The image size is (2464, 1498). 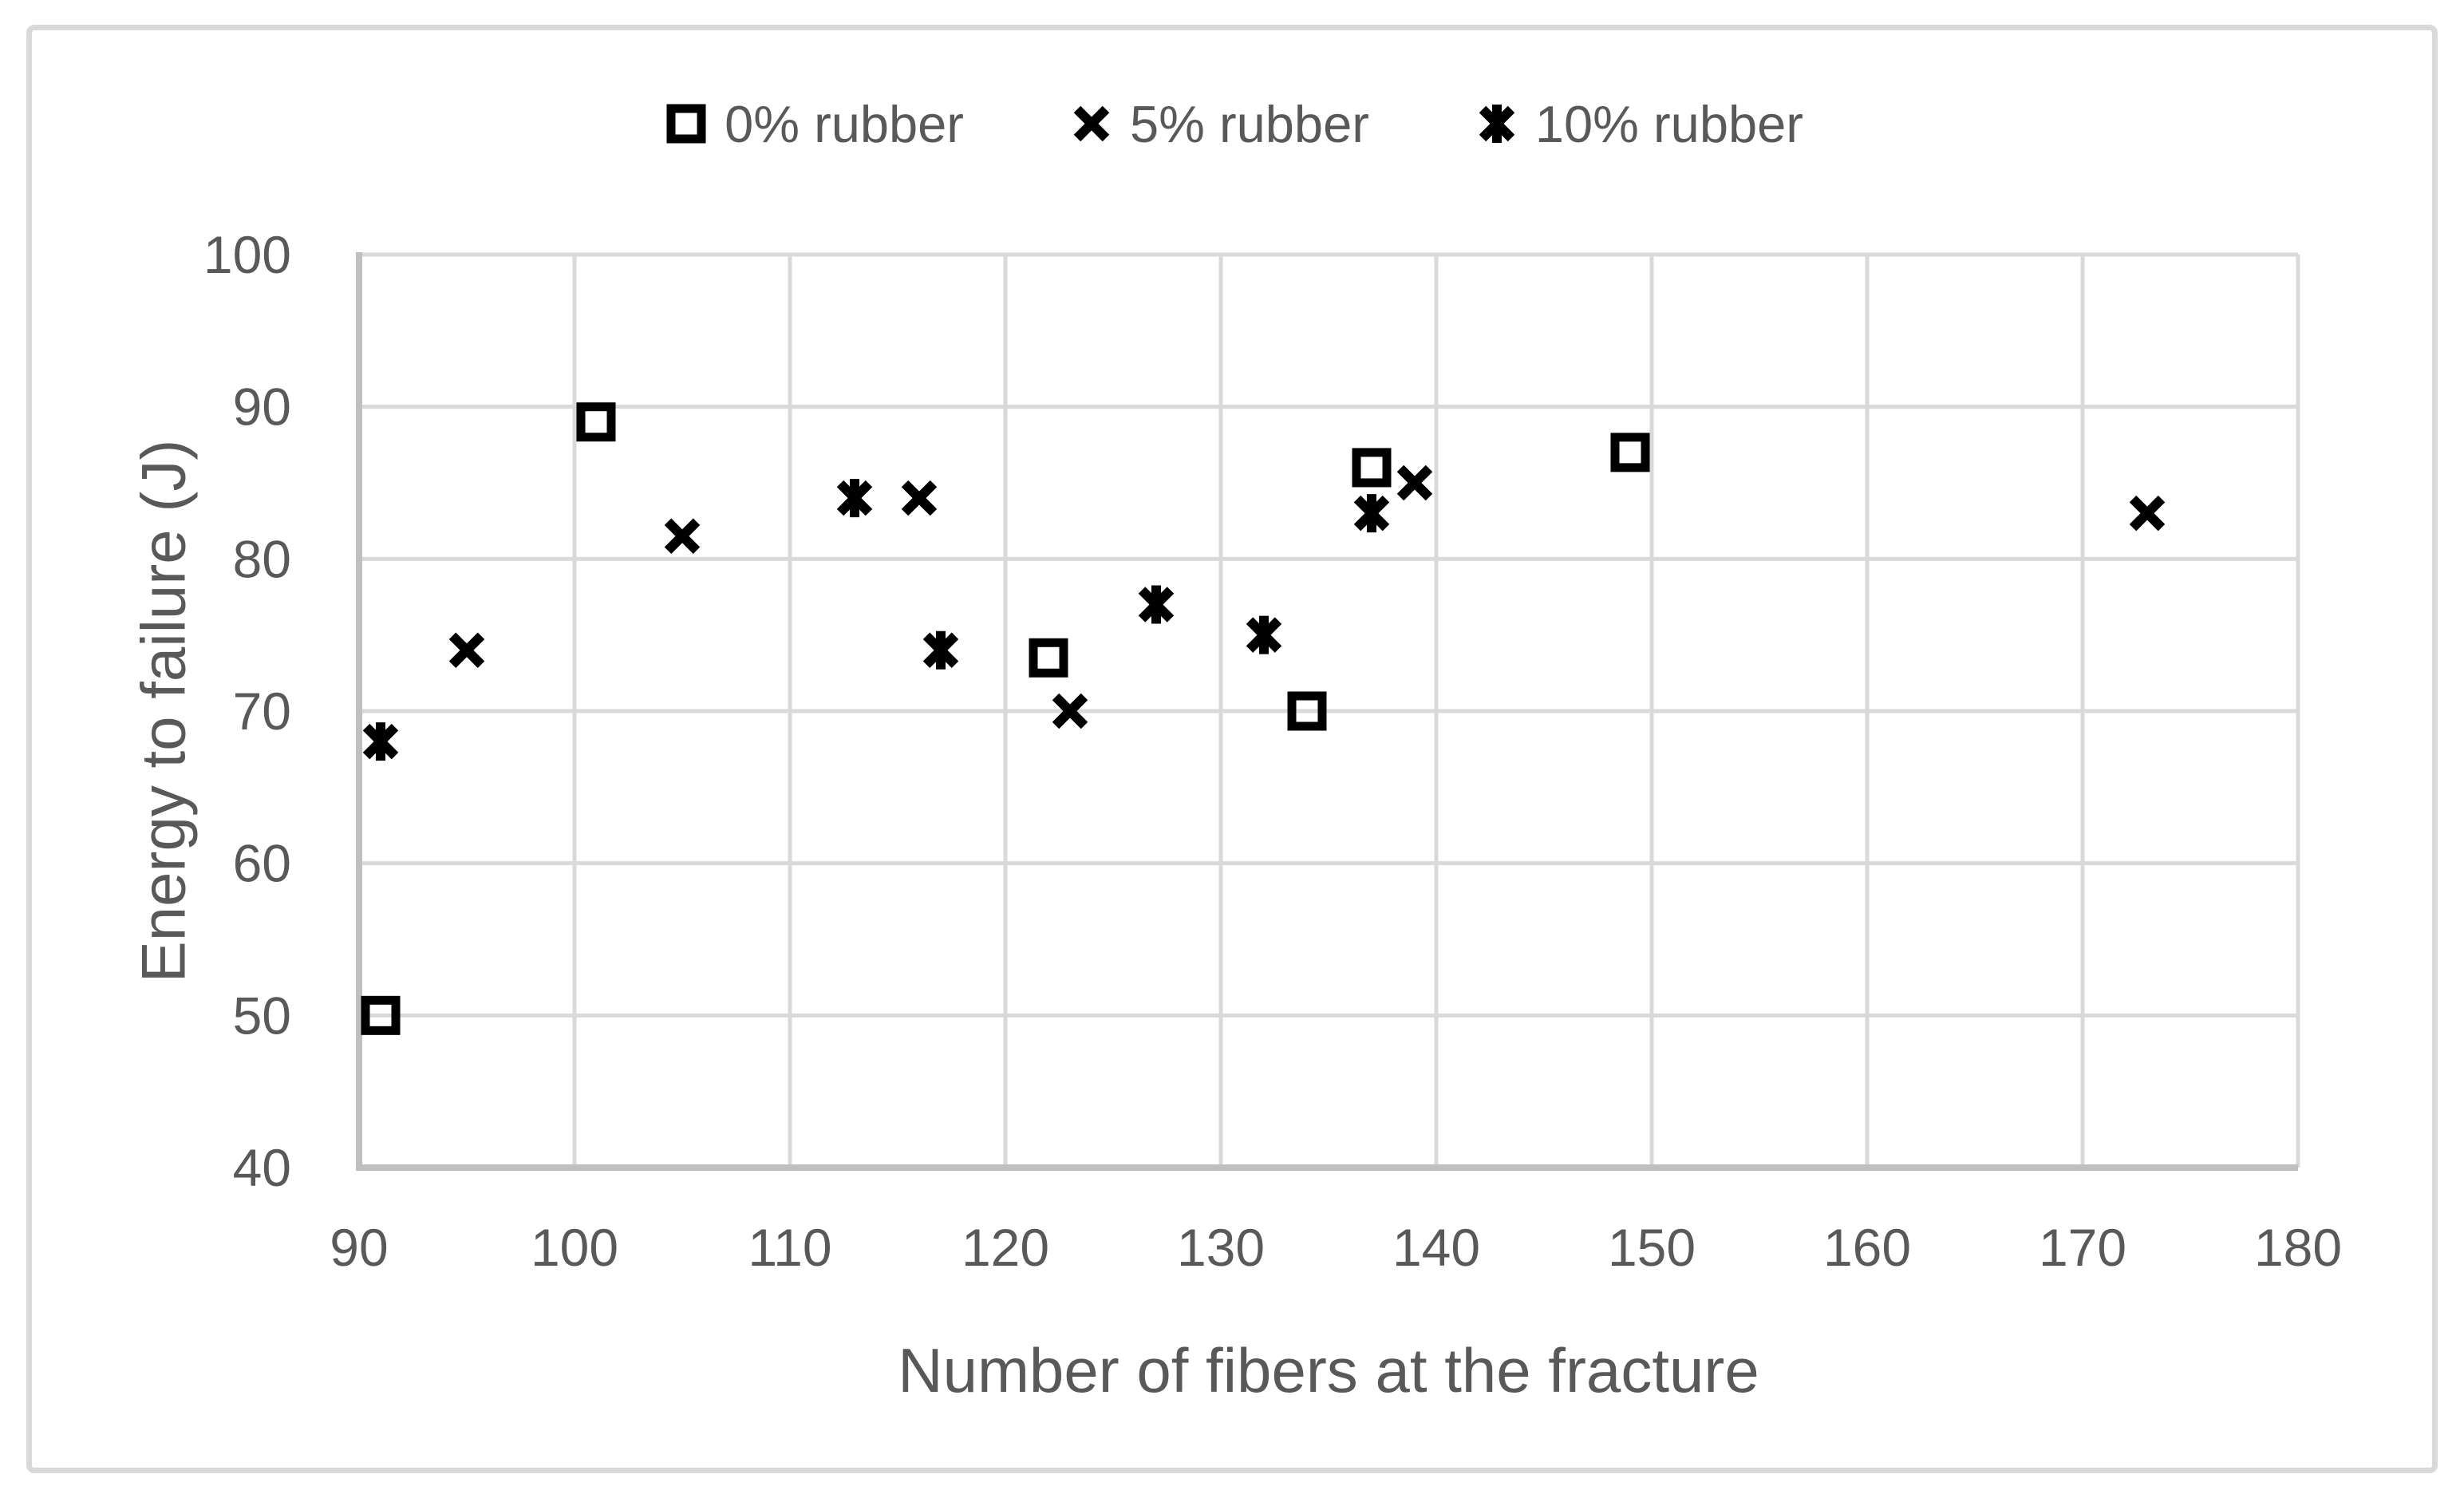 What do you see at coordinates (359, 1247) in the screenshot?
I see `x-tick-label: 90` at bounding box center [359, 1247].